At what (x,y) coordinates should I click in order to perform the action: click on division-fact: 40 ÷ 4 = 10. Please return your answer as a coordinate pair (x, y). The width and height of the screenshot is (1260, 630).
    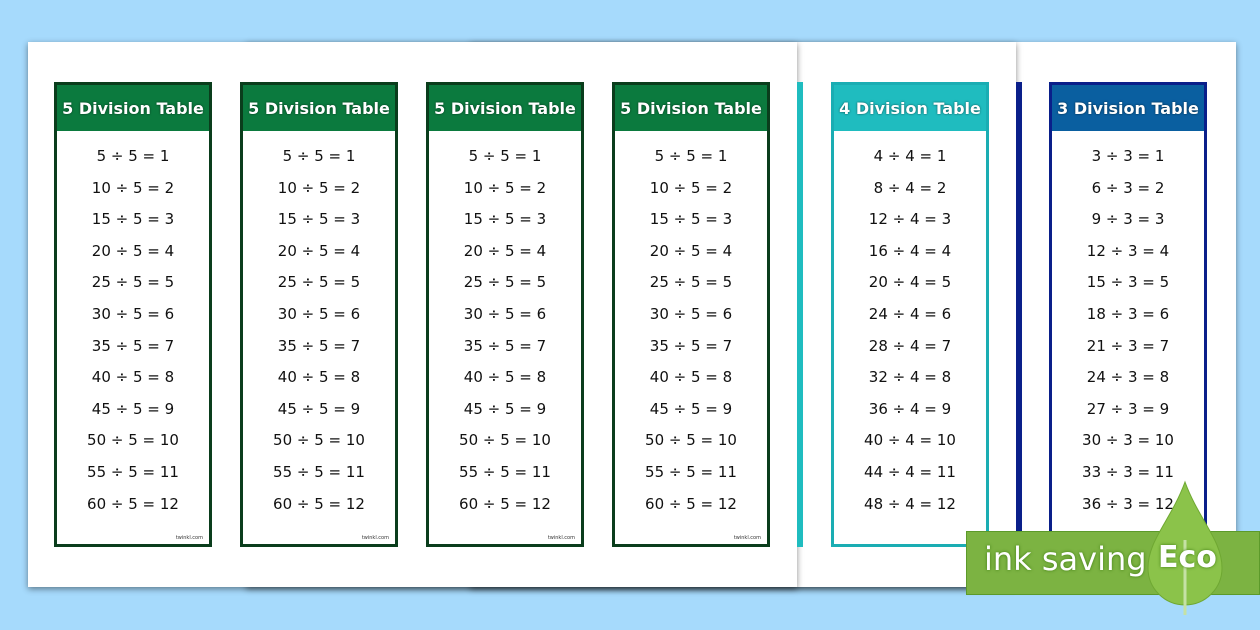
    Looking at the image, I should click on (910, 440).